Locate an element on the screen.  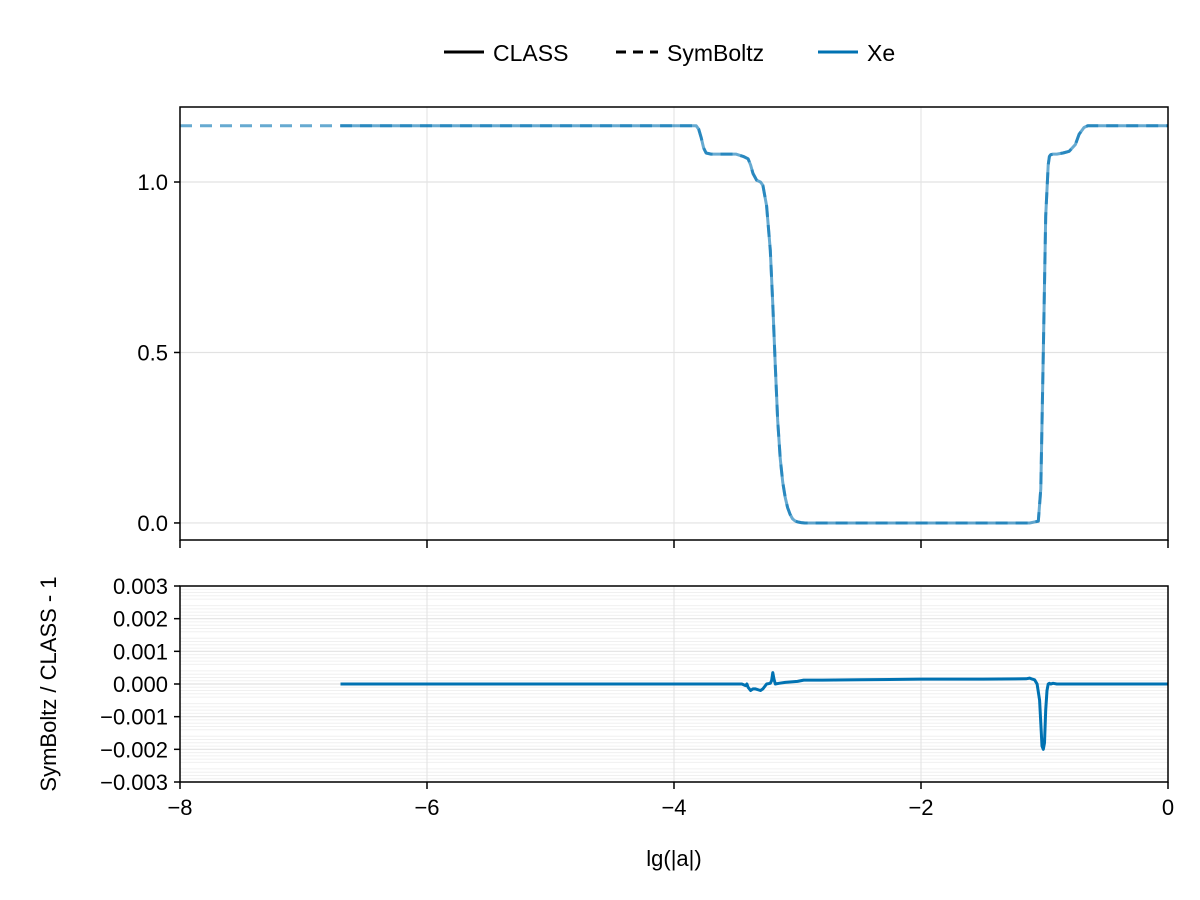
bottom-ytick-label: −0.002 is located at coordinates (134, 749).